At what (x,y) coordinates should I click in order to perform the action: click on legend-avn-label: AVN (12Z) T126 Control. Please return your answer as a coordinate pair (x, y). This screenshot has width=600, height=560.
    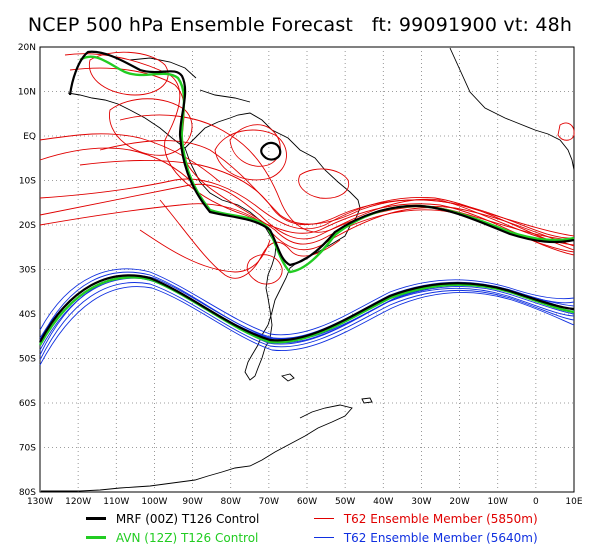
    Looking at the image, I should click on (187, 538).